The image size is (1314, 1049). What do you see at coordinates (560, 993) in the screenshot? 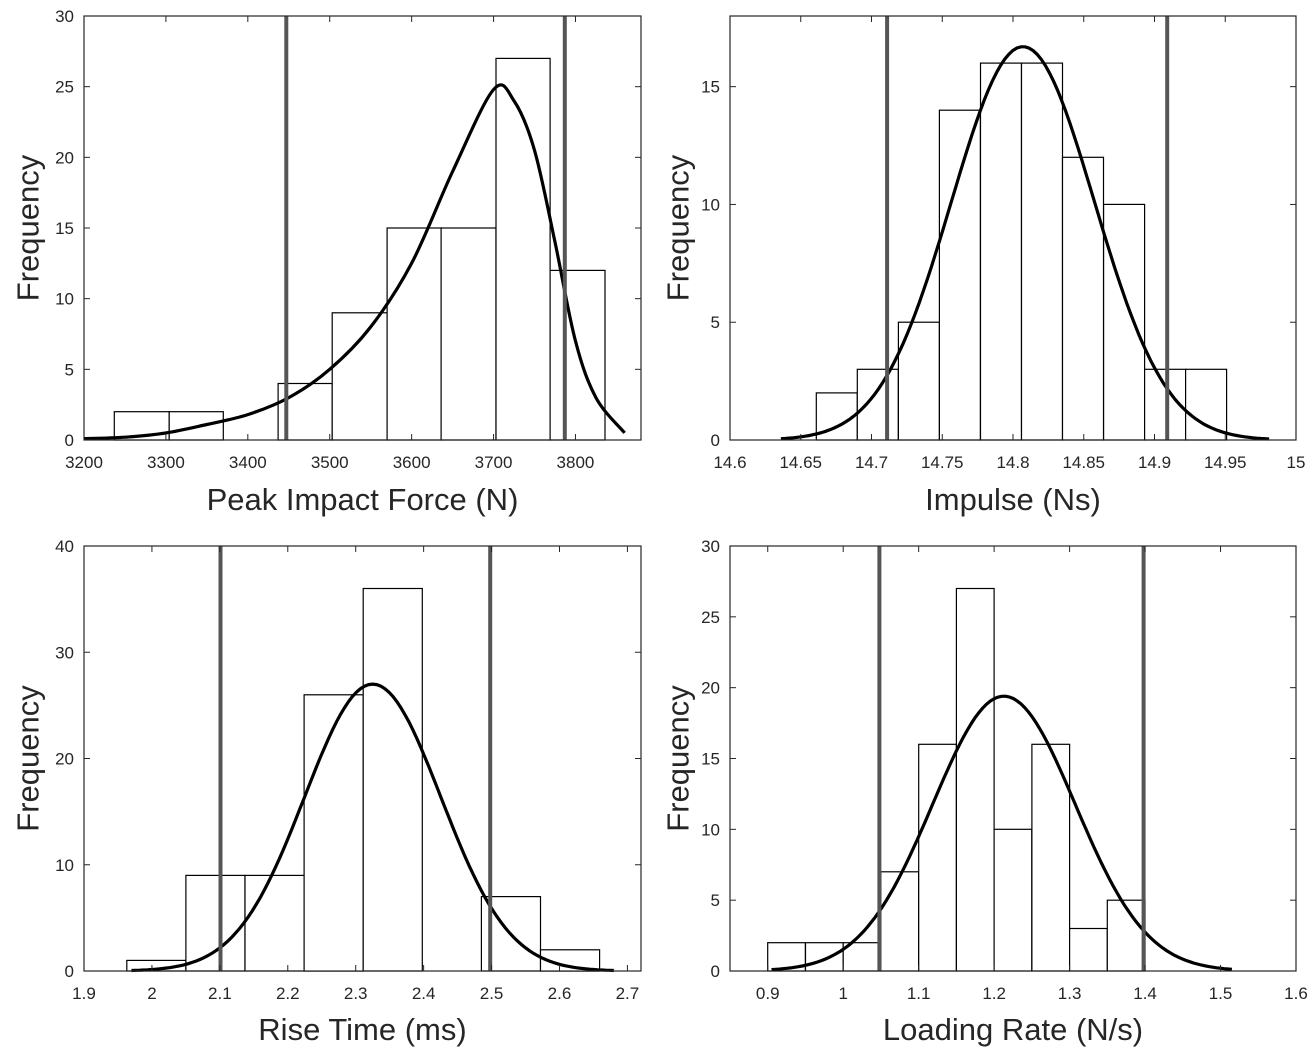
I see `x-tick-label: 2.6` at bounding box center [560, 993].